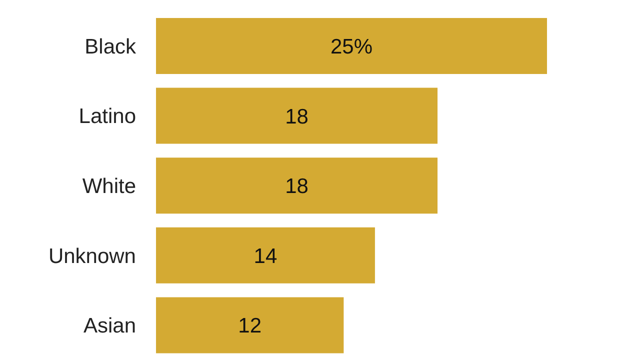 Image resolution: width=640 pixels, height=360 pixels. I want to click on data-label: 14, so click(266, 256).